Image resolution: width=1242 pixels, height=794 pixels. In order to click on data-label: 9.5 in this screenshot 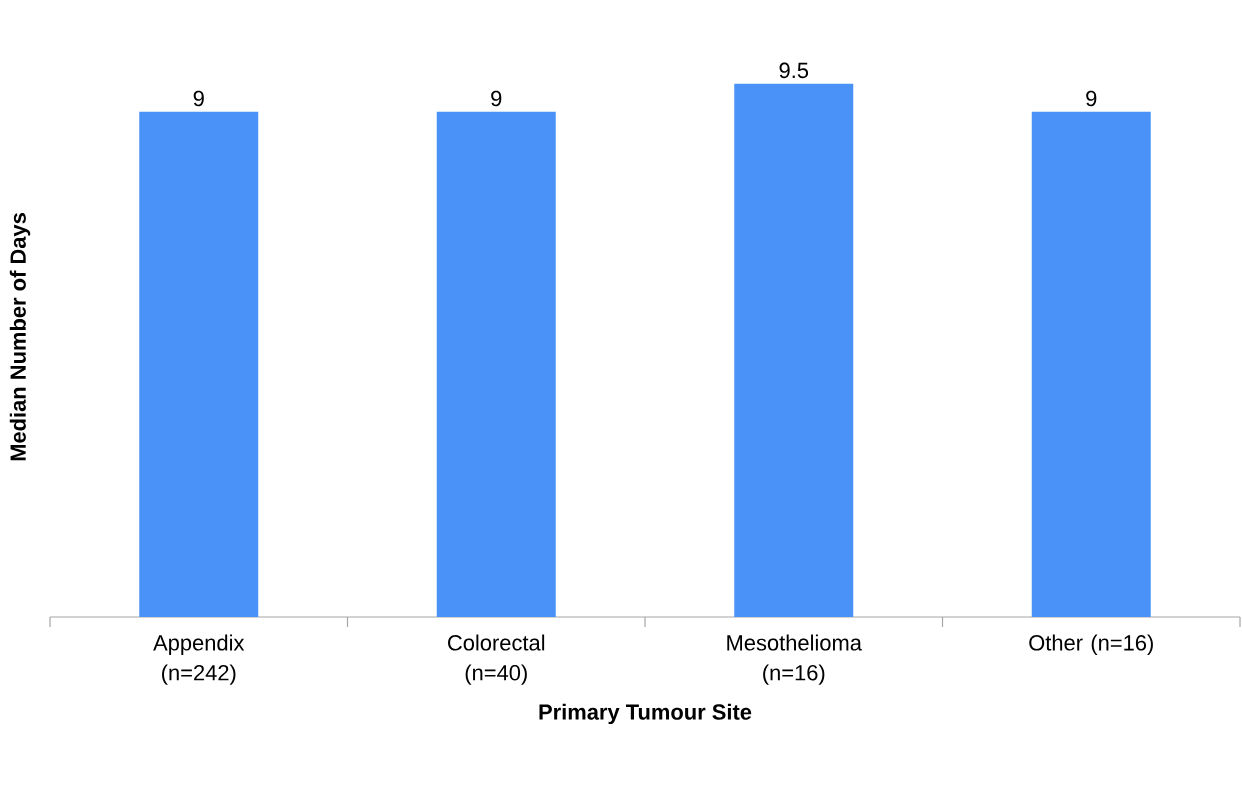, I will do `click(794, 70)`.